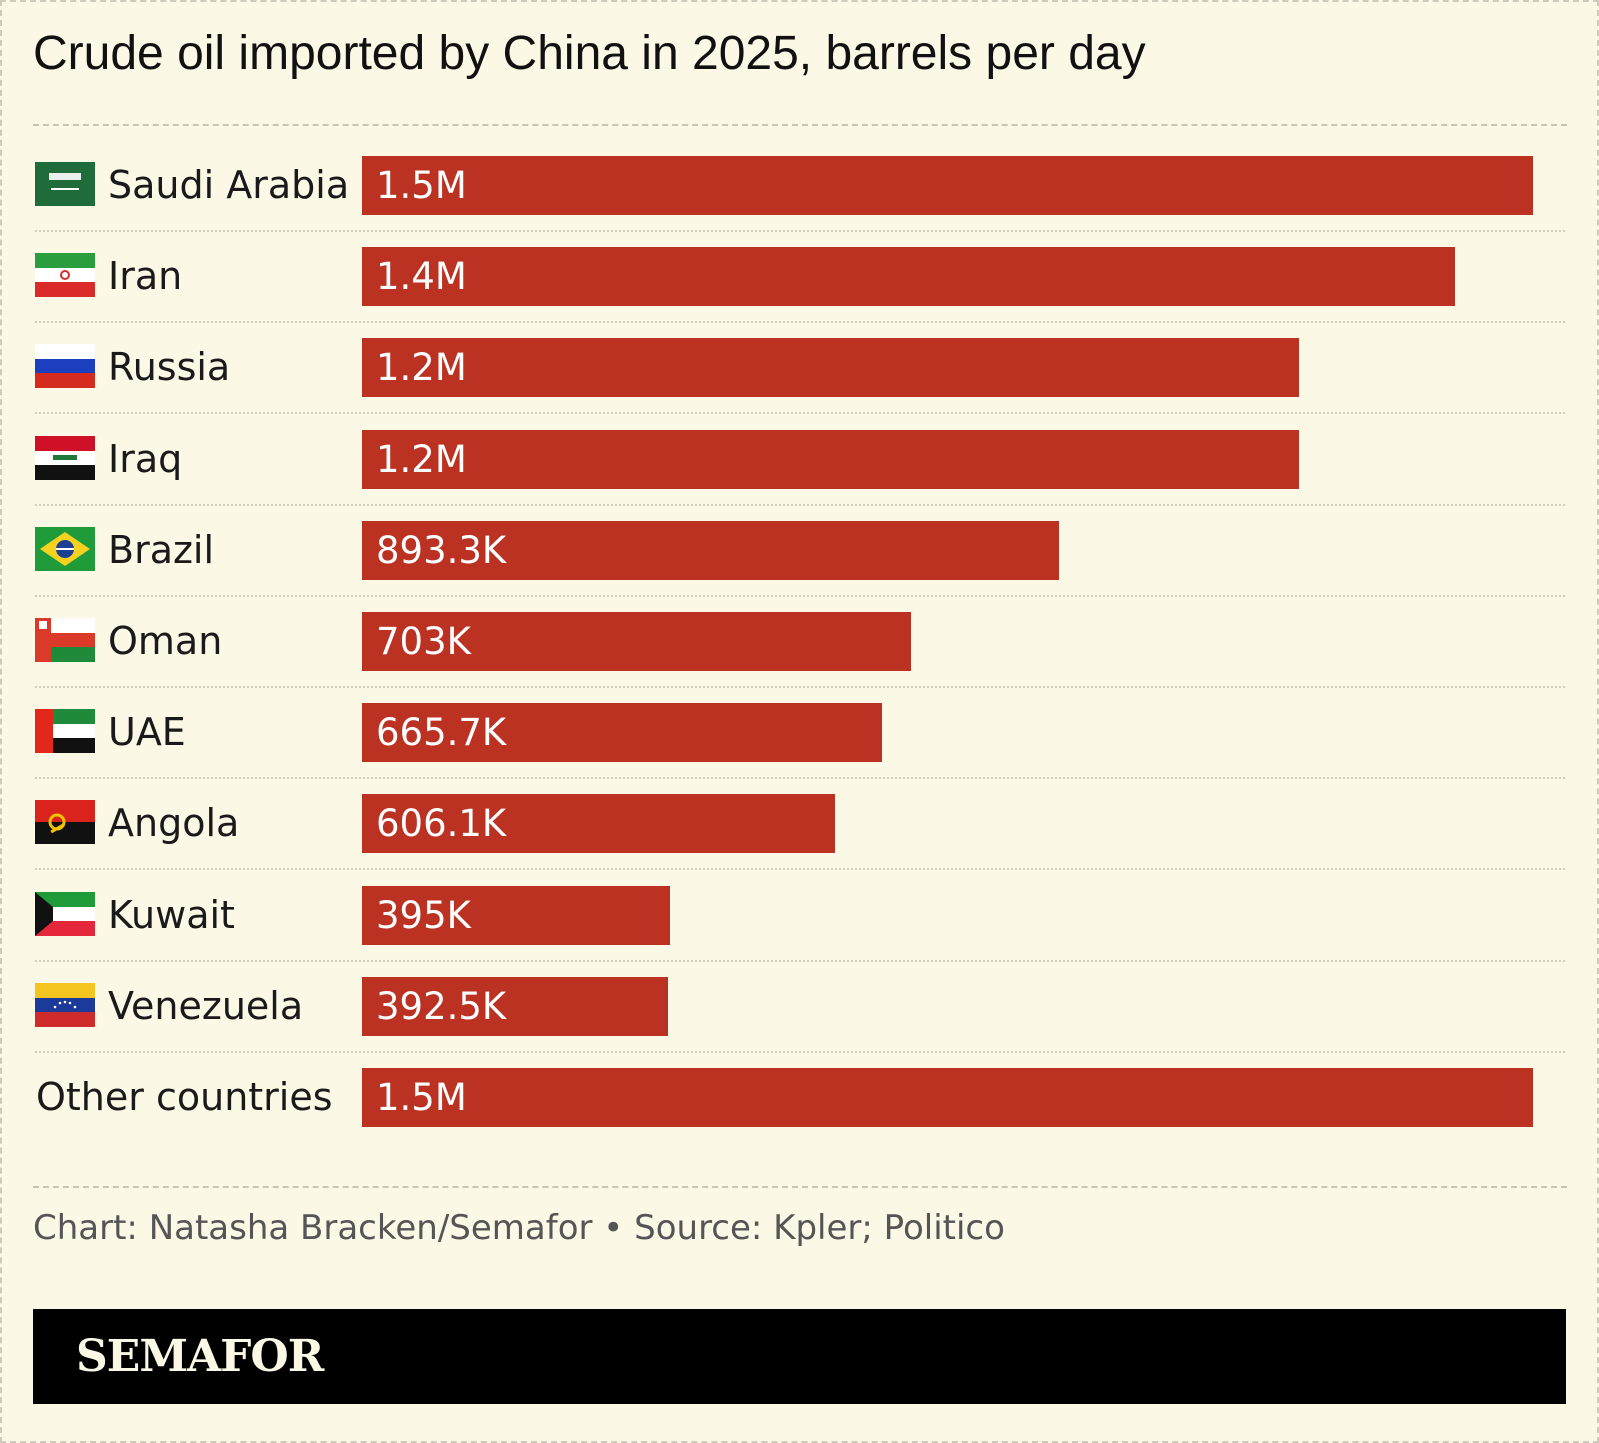  What do you see at coordinates (423, 641) in the screenshot?
I see `value-label-oman: 703K` at bounding box center [423, 641].